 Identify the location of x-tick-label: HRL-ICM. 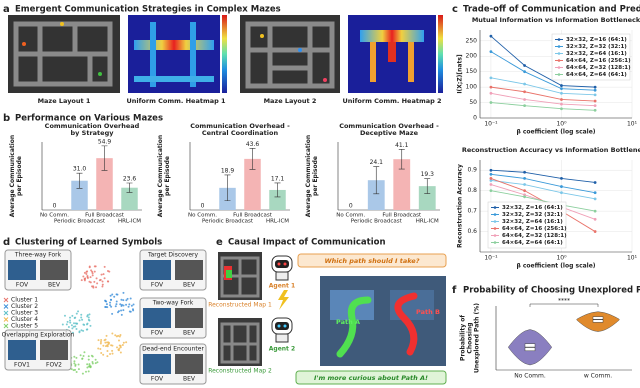
(277, 222).